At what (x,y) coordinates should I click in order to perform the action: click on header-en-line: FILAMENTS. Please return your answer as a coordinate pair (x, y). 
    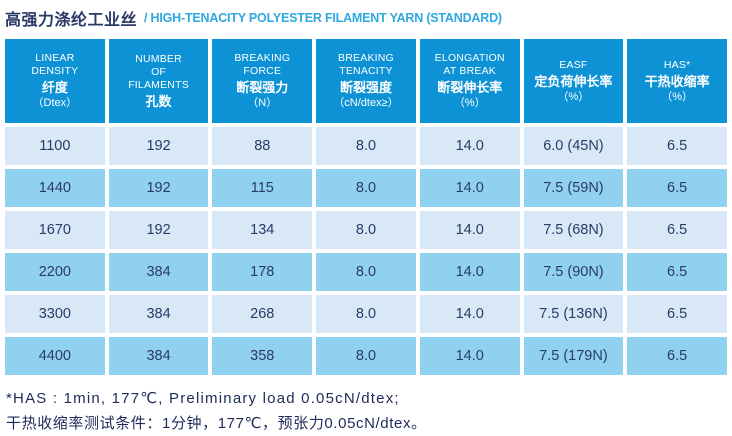
    Looking at the image, I should click on (158, 84).